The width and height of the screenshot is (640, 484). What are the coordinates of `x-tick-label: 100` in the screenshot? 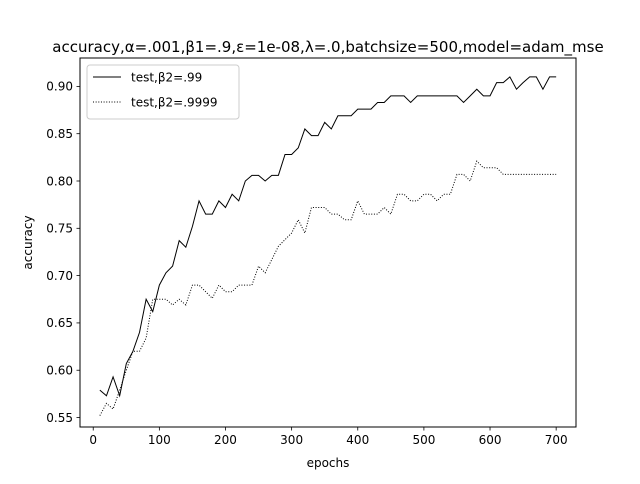 It's located at (159, 440).